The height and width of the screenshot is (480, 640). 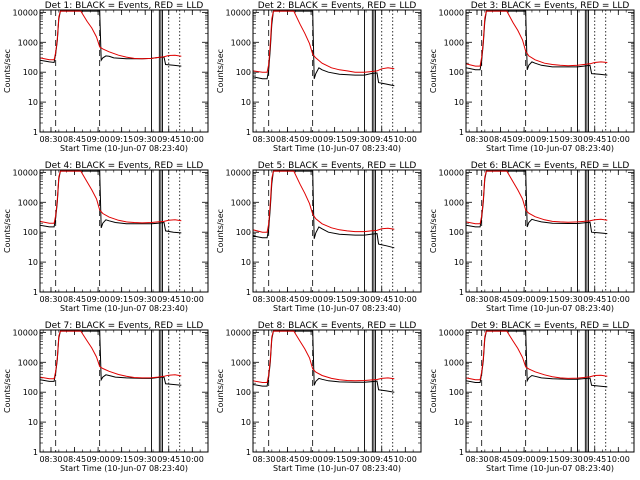 What do you see at coordinates (571, 299) in the screenshot?
I see `chart-5-x-tick-label: 09:30` at bounding box center [571, 299].